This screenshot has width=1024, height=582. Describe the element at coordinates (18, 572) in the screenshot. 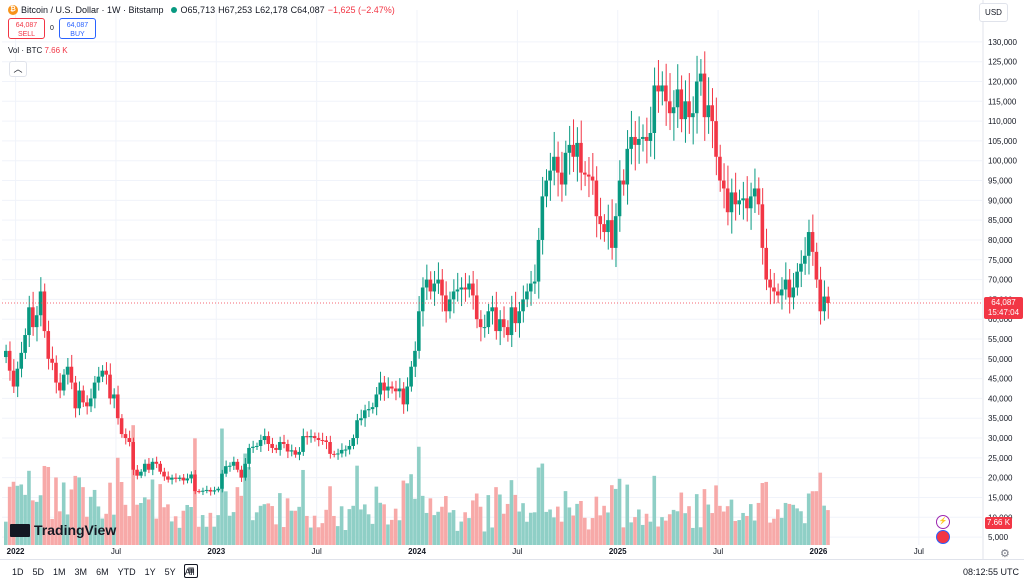

I see `timeframe-1d: 1D` at that location.